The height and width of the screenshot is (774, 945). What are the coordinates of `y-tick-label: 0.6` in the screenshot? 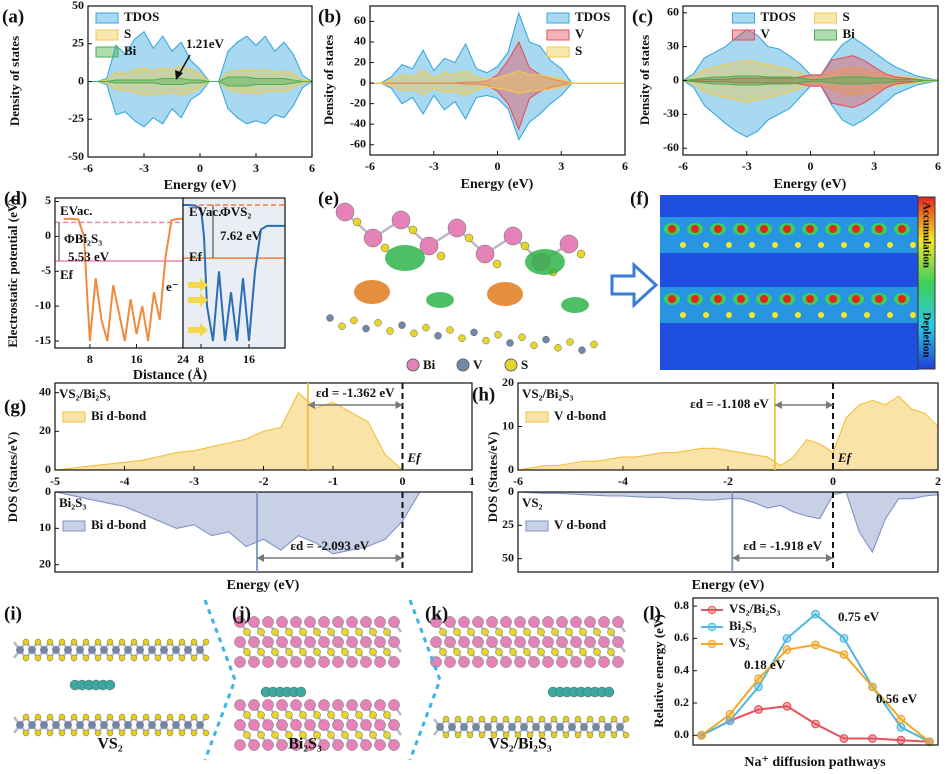 It's located at (681, 637).